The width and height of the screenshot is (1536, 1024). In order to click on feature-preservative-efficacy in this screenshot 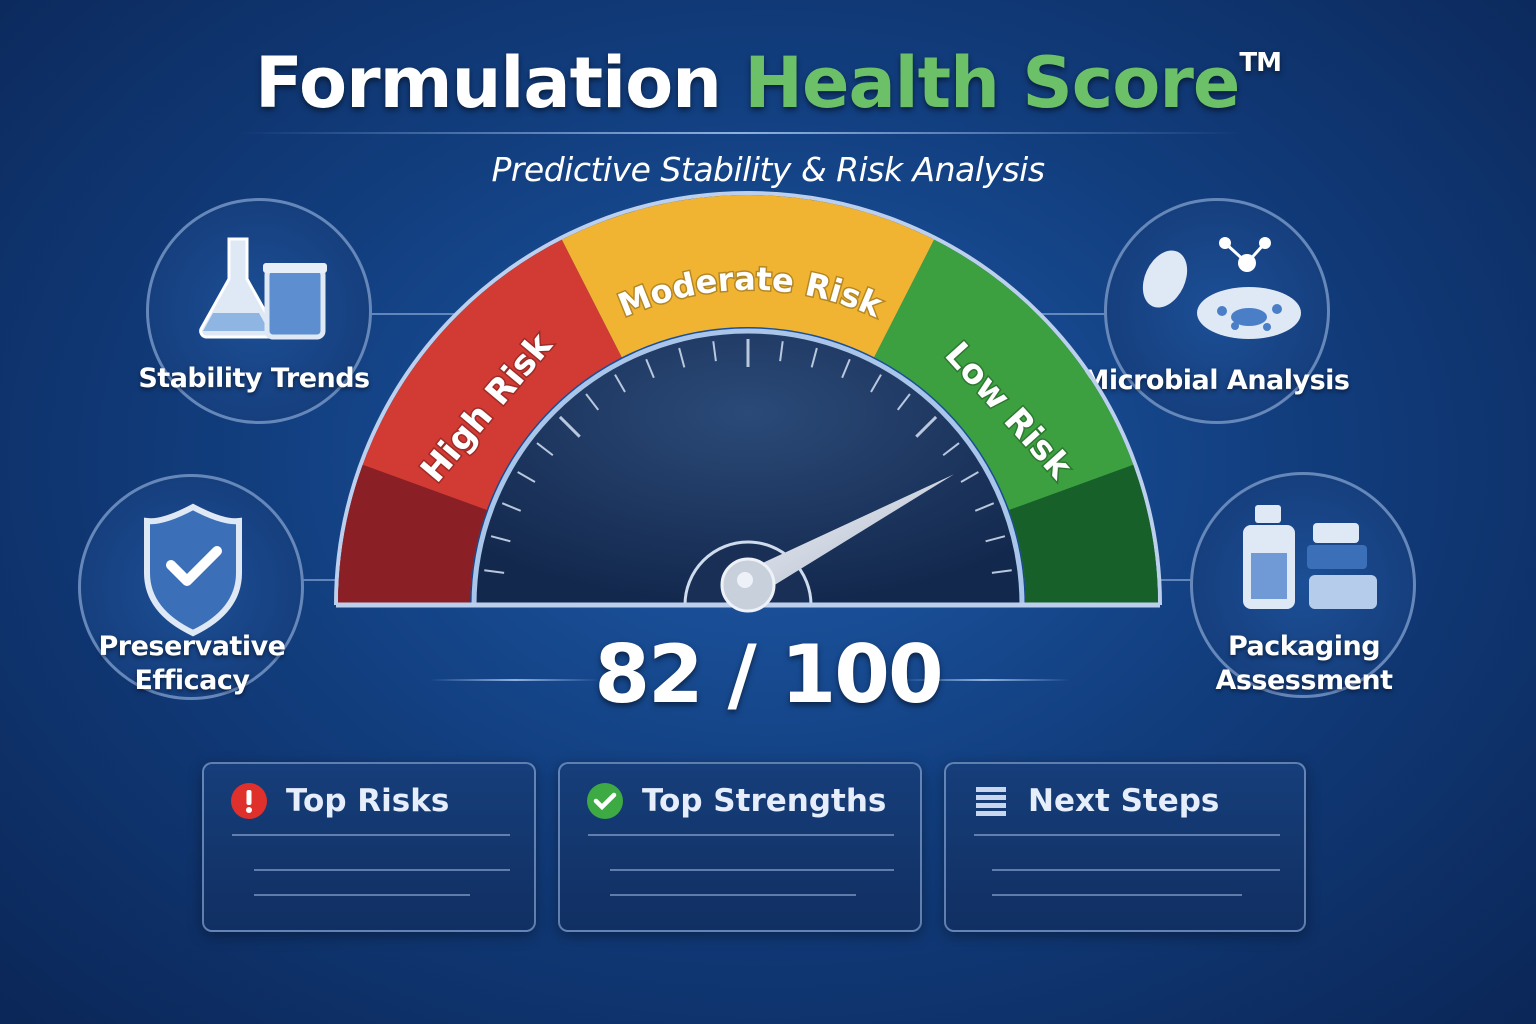, I will do `click(191, 587)`.